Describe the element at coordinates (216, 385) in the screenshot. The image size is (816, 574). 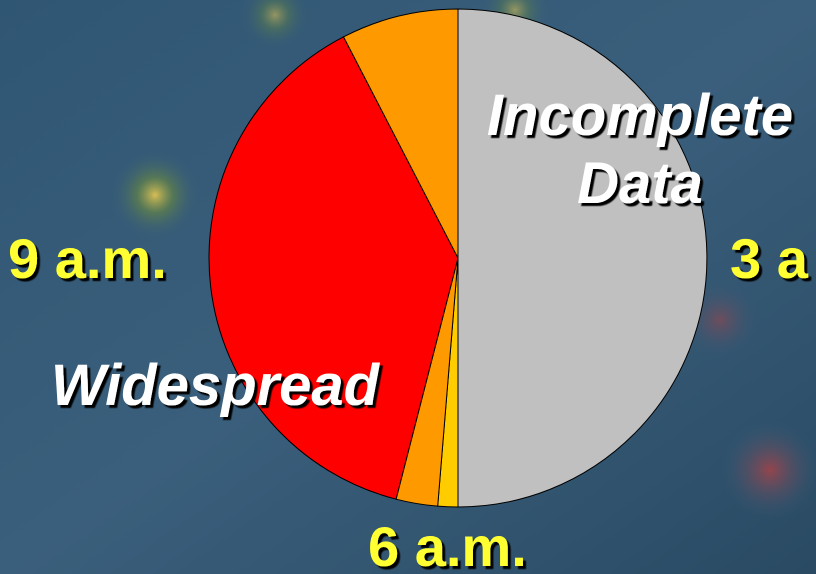
I see `annotation: Widespread` at that location.